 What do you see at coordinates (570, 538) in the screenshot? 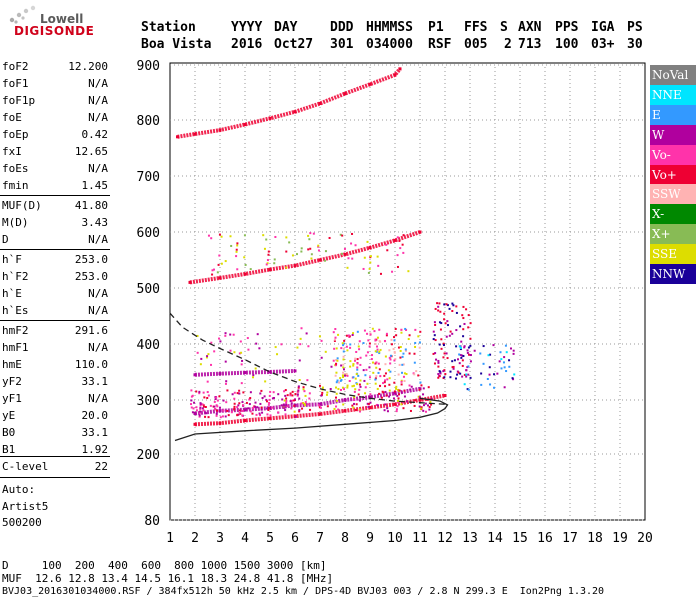
I see `x-tick-label: 17` at bounding box center [570, 538].